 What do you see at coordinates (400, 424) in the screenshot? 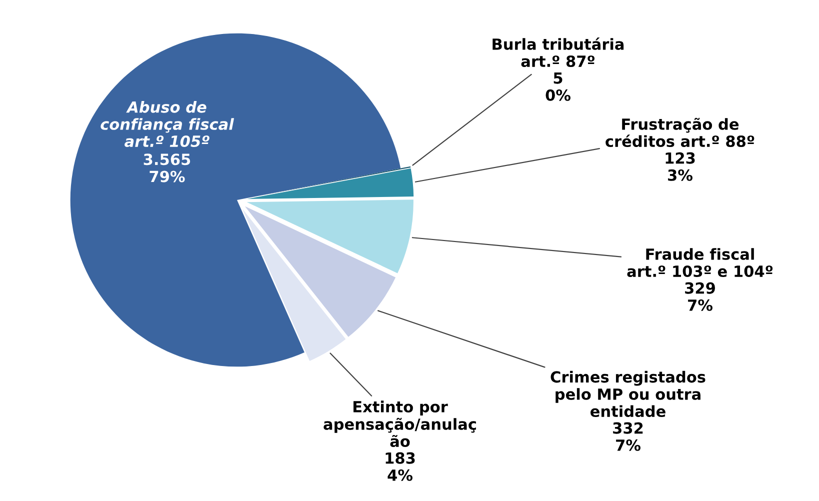
I see `slice-label: Extinto por apensação/anulaç ão` at bounding box center [400, 424].